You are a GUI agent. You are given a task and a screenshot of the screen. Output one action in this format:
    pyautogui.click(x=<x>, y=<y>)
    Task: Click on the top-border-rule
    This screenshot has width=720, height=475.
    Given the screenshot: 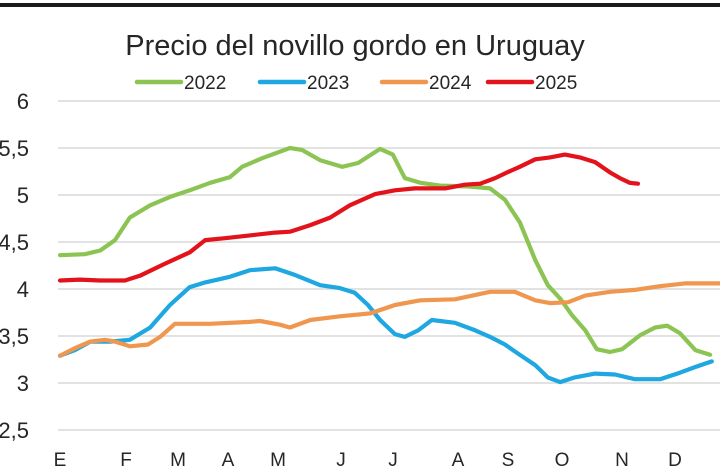 What is the action you would take?
    pyautogui.click(x=360, y=5)
    